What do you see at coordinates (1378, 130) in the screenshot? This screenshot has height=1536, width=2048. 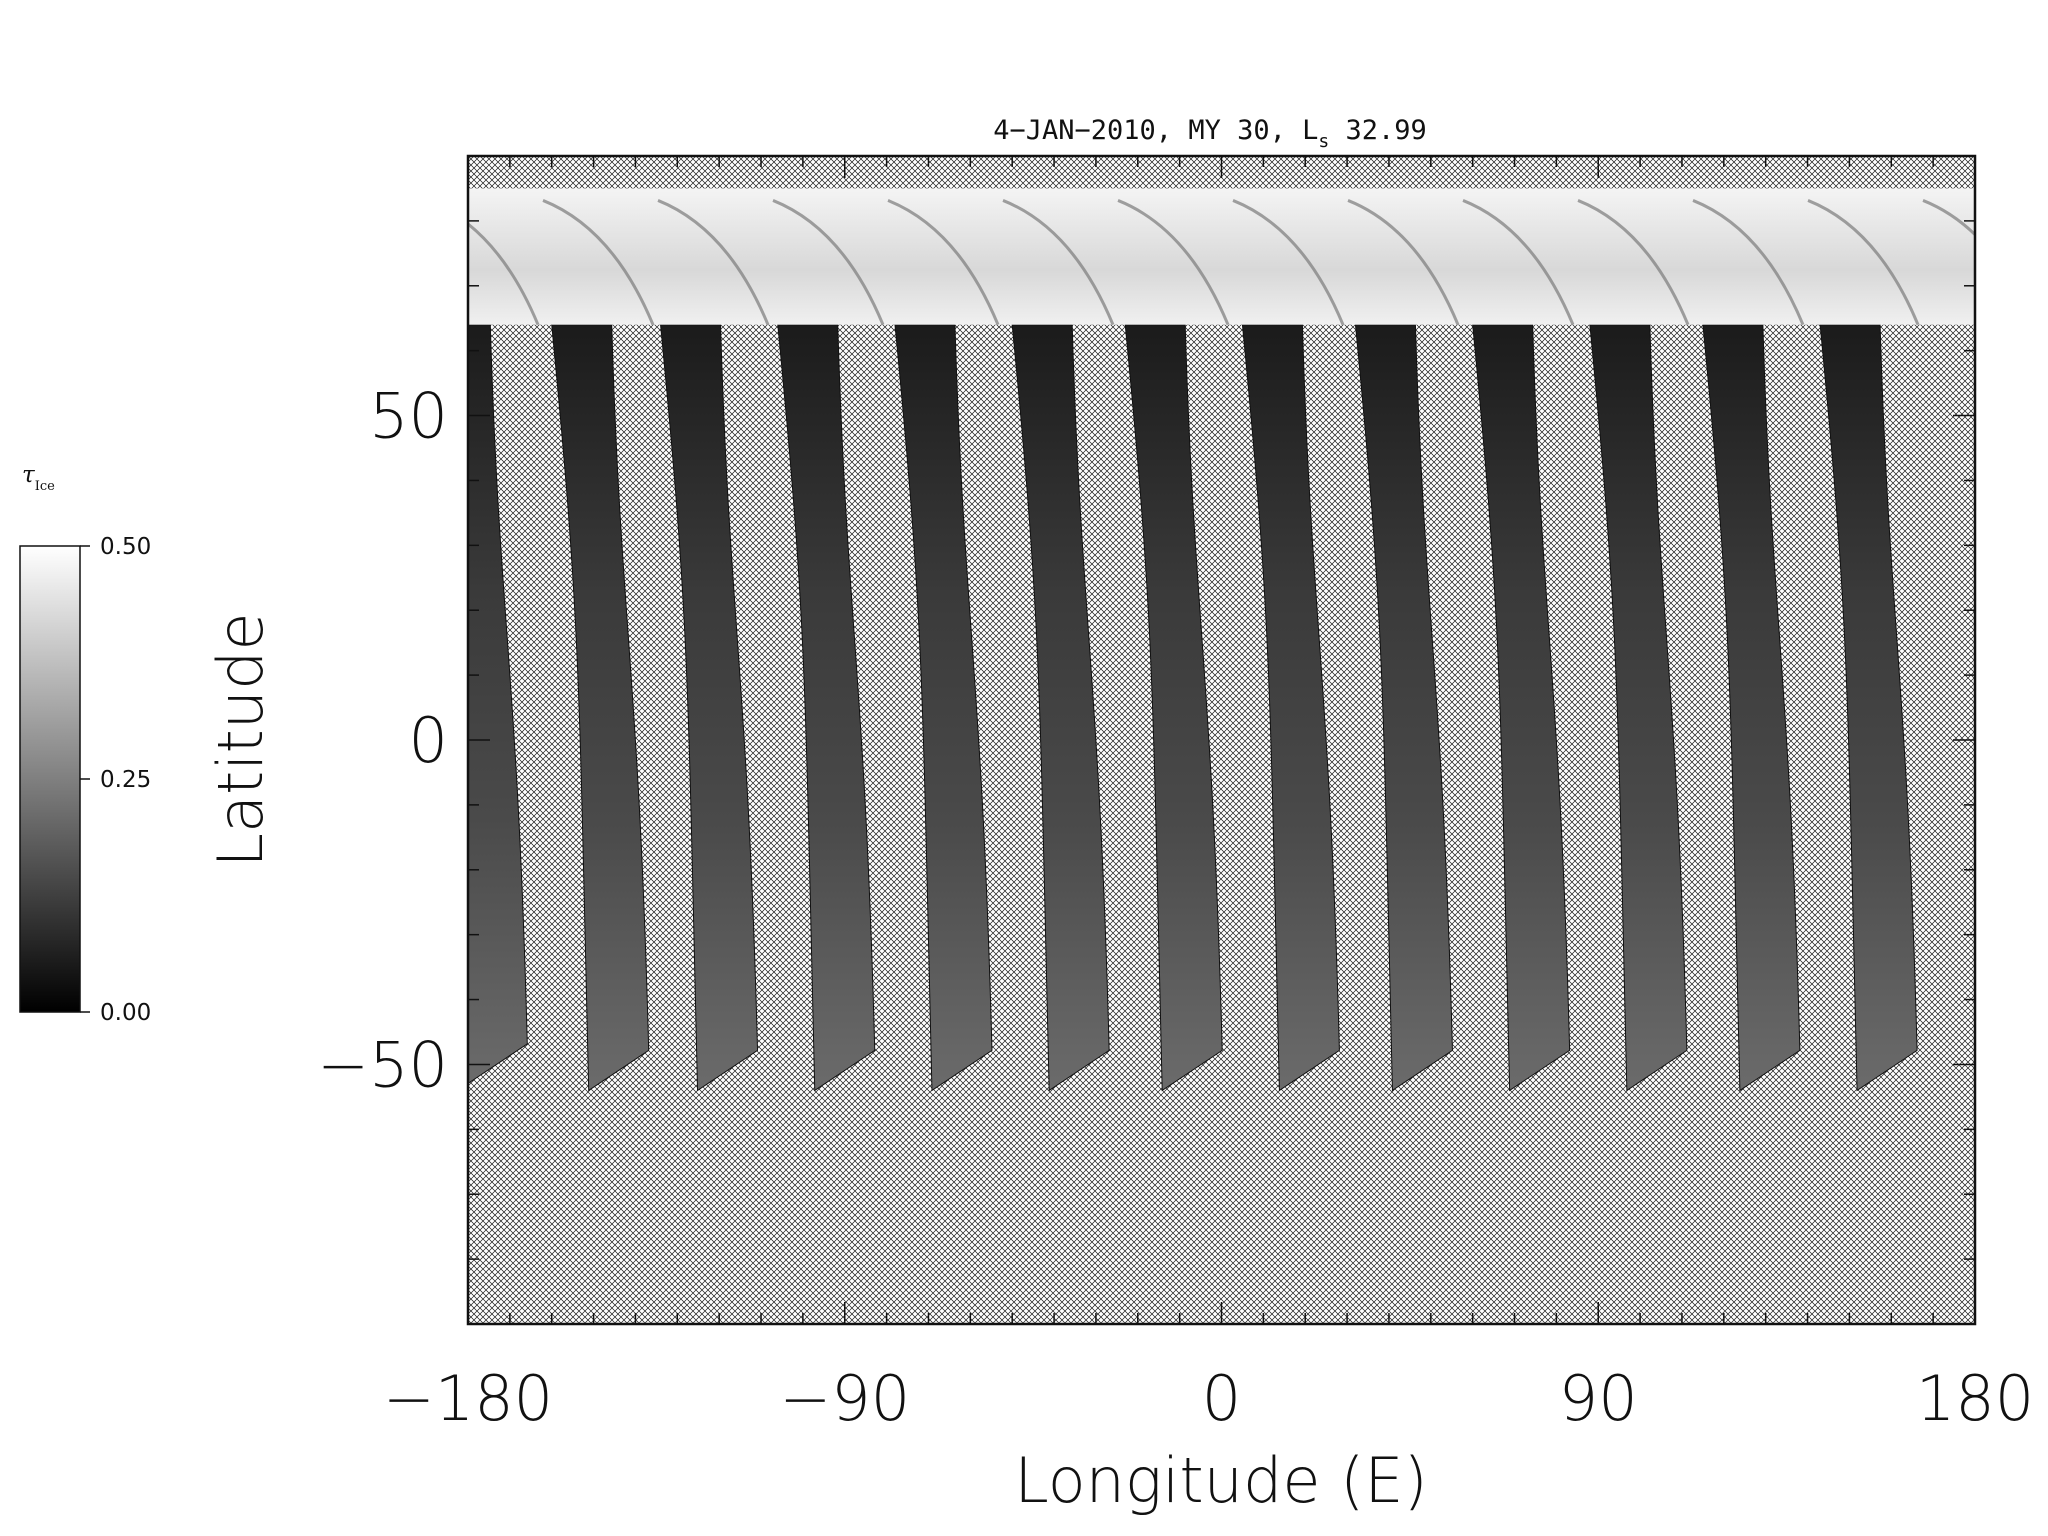 I see `map-title-value: 32.99` at bounding box center [1378, 130].